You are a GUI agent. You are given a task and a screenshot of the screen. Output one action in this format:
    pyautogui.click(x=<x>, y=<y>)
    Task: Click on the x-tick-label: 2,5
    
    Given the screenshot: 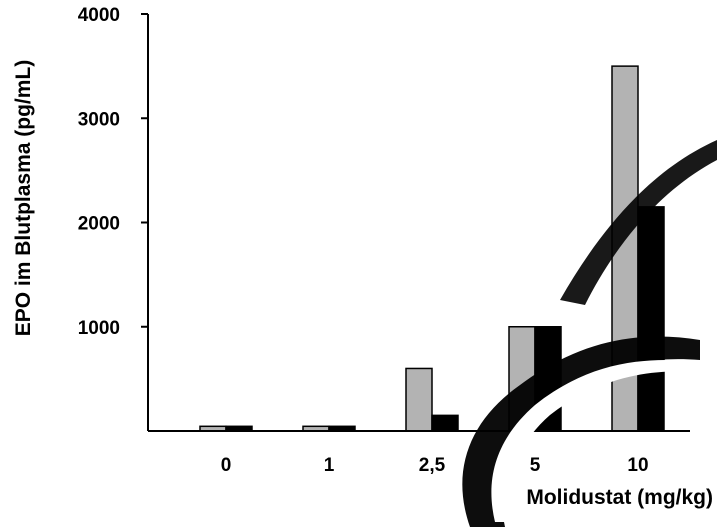 What is the action you would take?
    pyautogui.click(x=432, y=465)
    